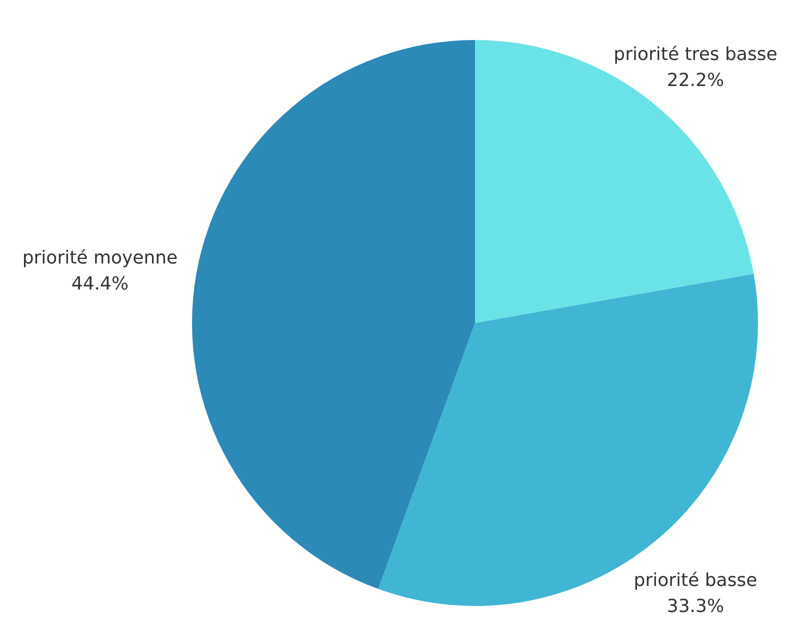 This screenshot has height=630, width=808. I want to click on data-label: 33.3%, so click(695, 606).